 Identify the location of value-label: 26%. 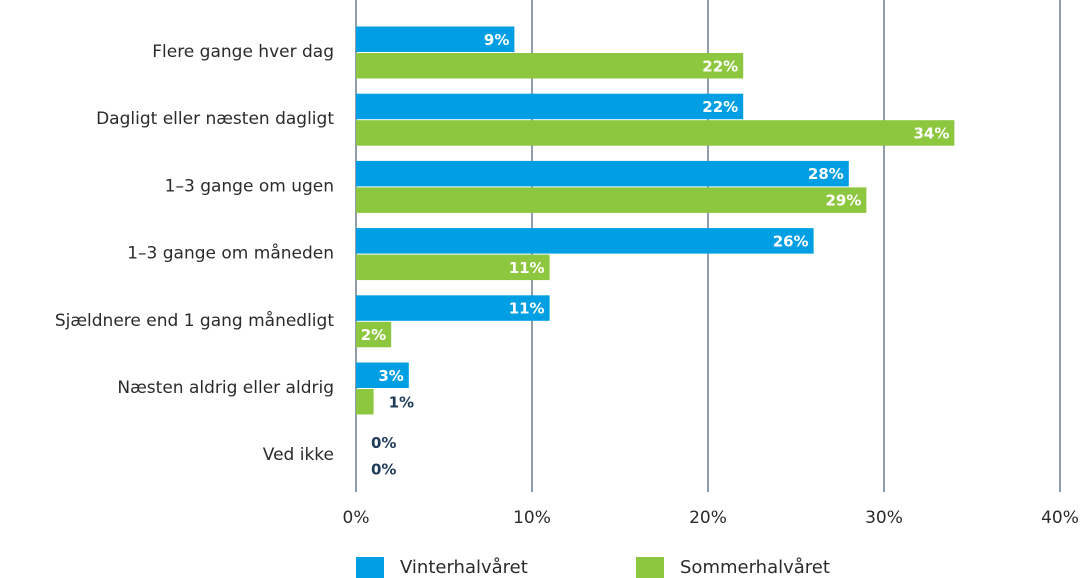
(791, 241).